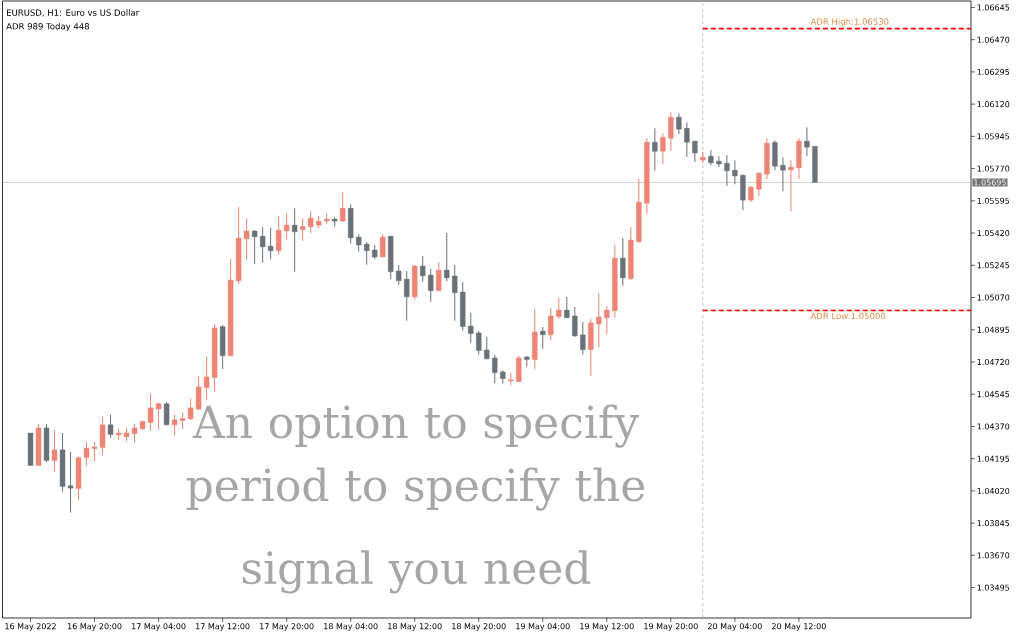  What do you see at coordinates (993, 394) in the screenshot?
I see `y-tick-label: 1.04545` at bounding box center [993, 394].